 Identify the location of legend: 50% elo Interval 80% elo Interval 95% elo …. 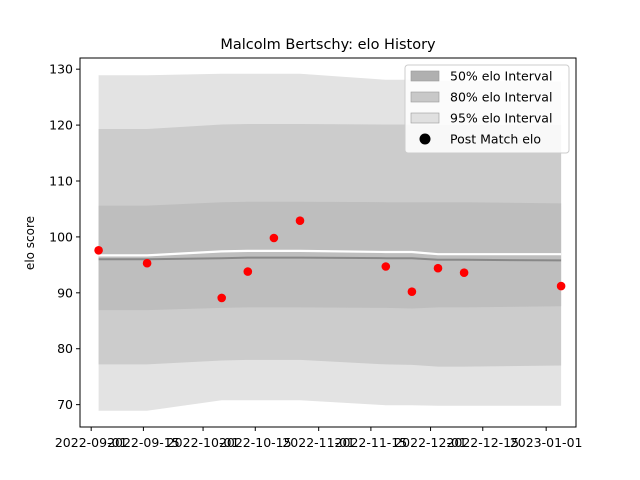
(487, 109).